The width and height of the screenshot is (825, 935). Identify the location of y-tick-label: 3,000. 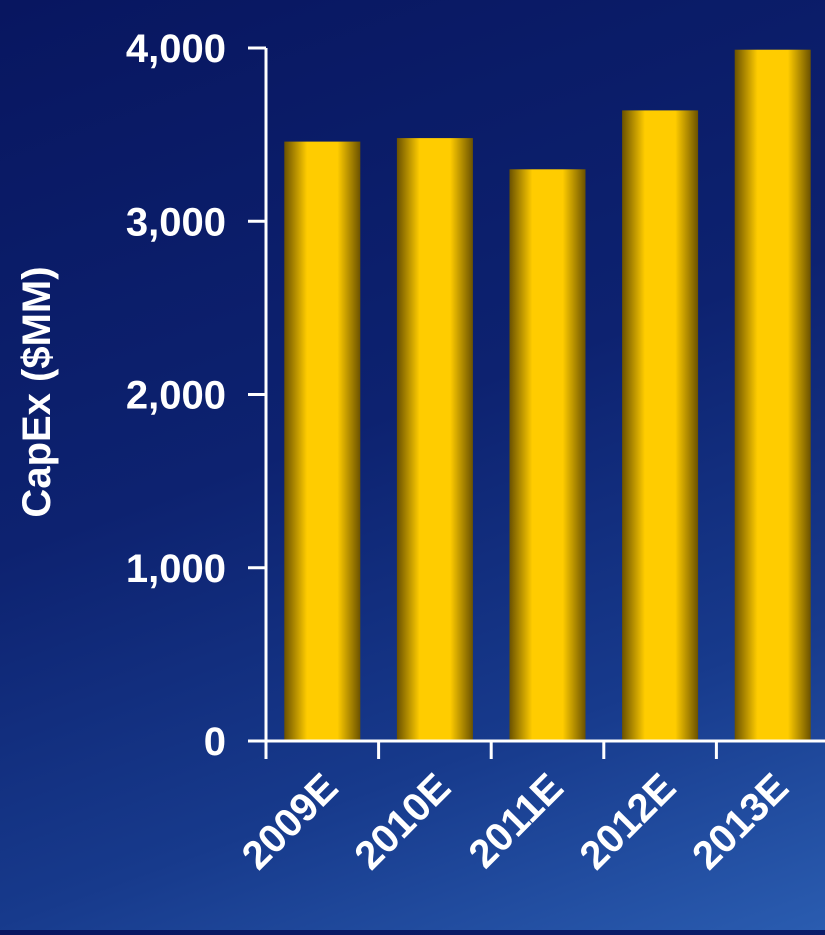
(176, 222).